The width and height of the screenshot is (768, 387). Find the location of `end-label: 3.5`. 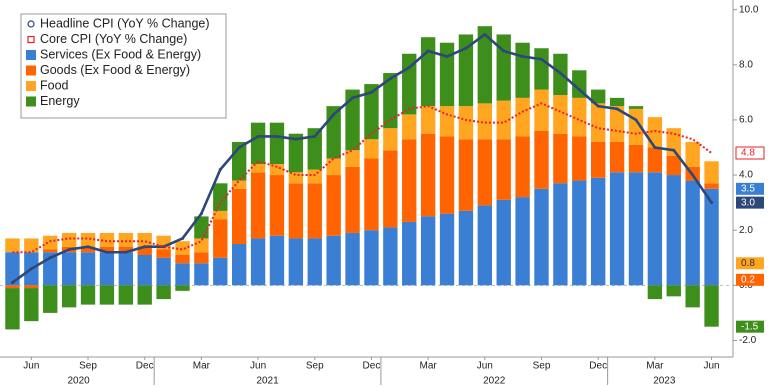

end-label: 3.5 is located at coordinates (748, 188).